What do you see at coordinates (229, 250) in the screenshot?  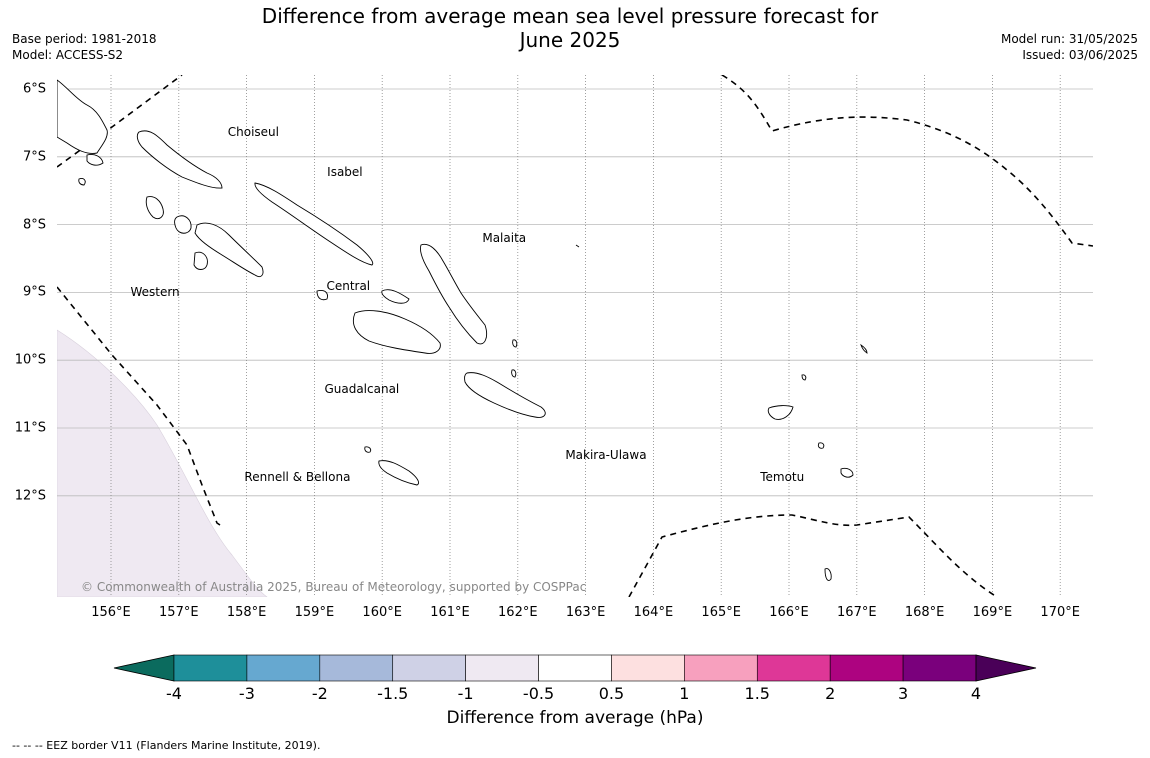 I see `new-georgia-island` at bounding box center [229, 250].